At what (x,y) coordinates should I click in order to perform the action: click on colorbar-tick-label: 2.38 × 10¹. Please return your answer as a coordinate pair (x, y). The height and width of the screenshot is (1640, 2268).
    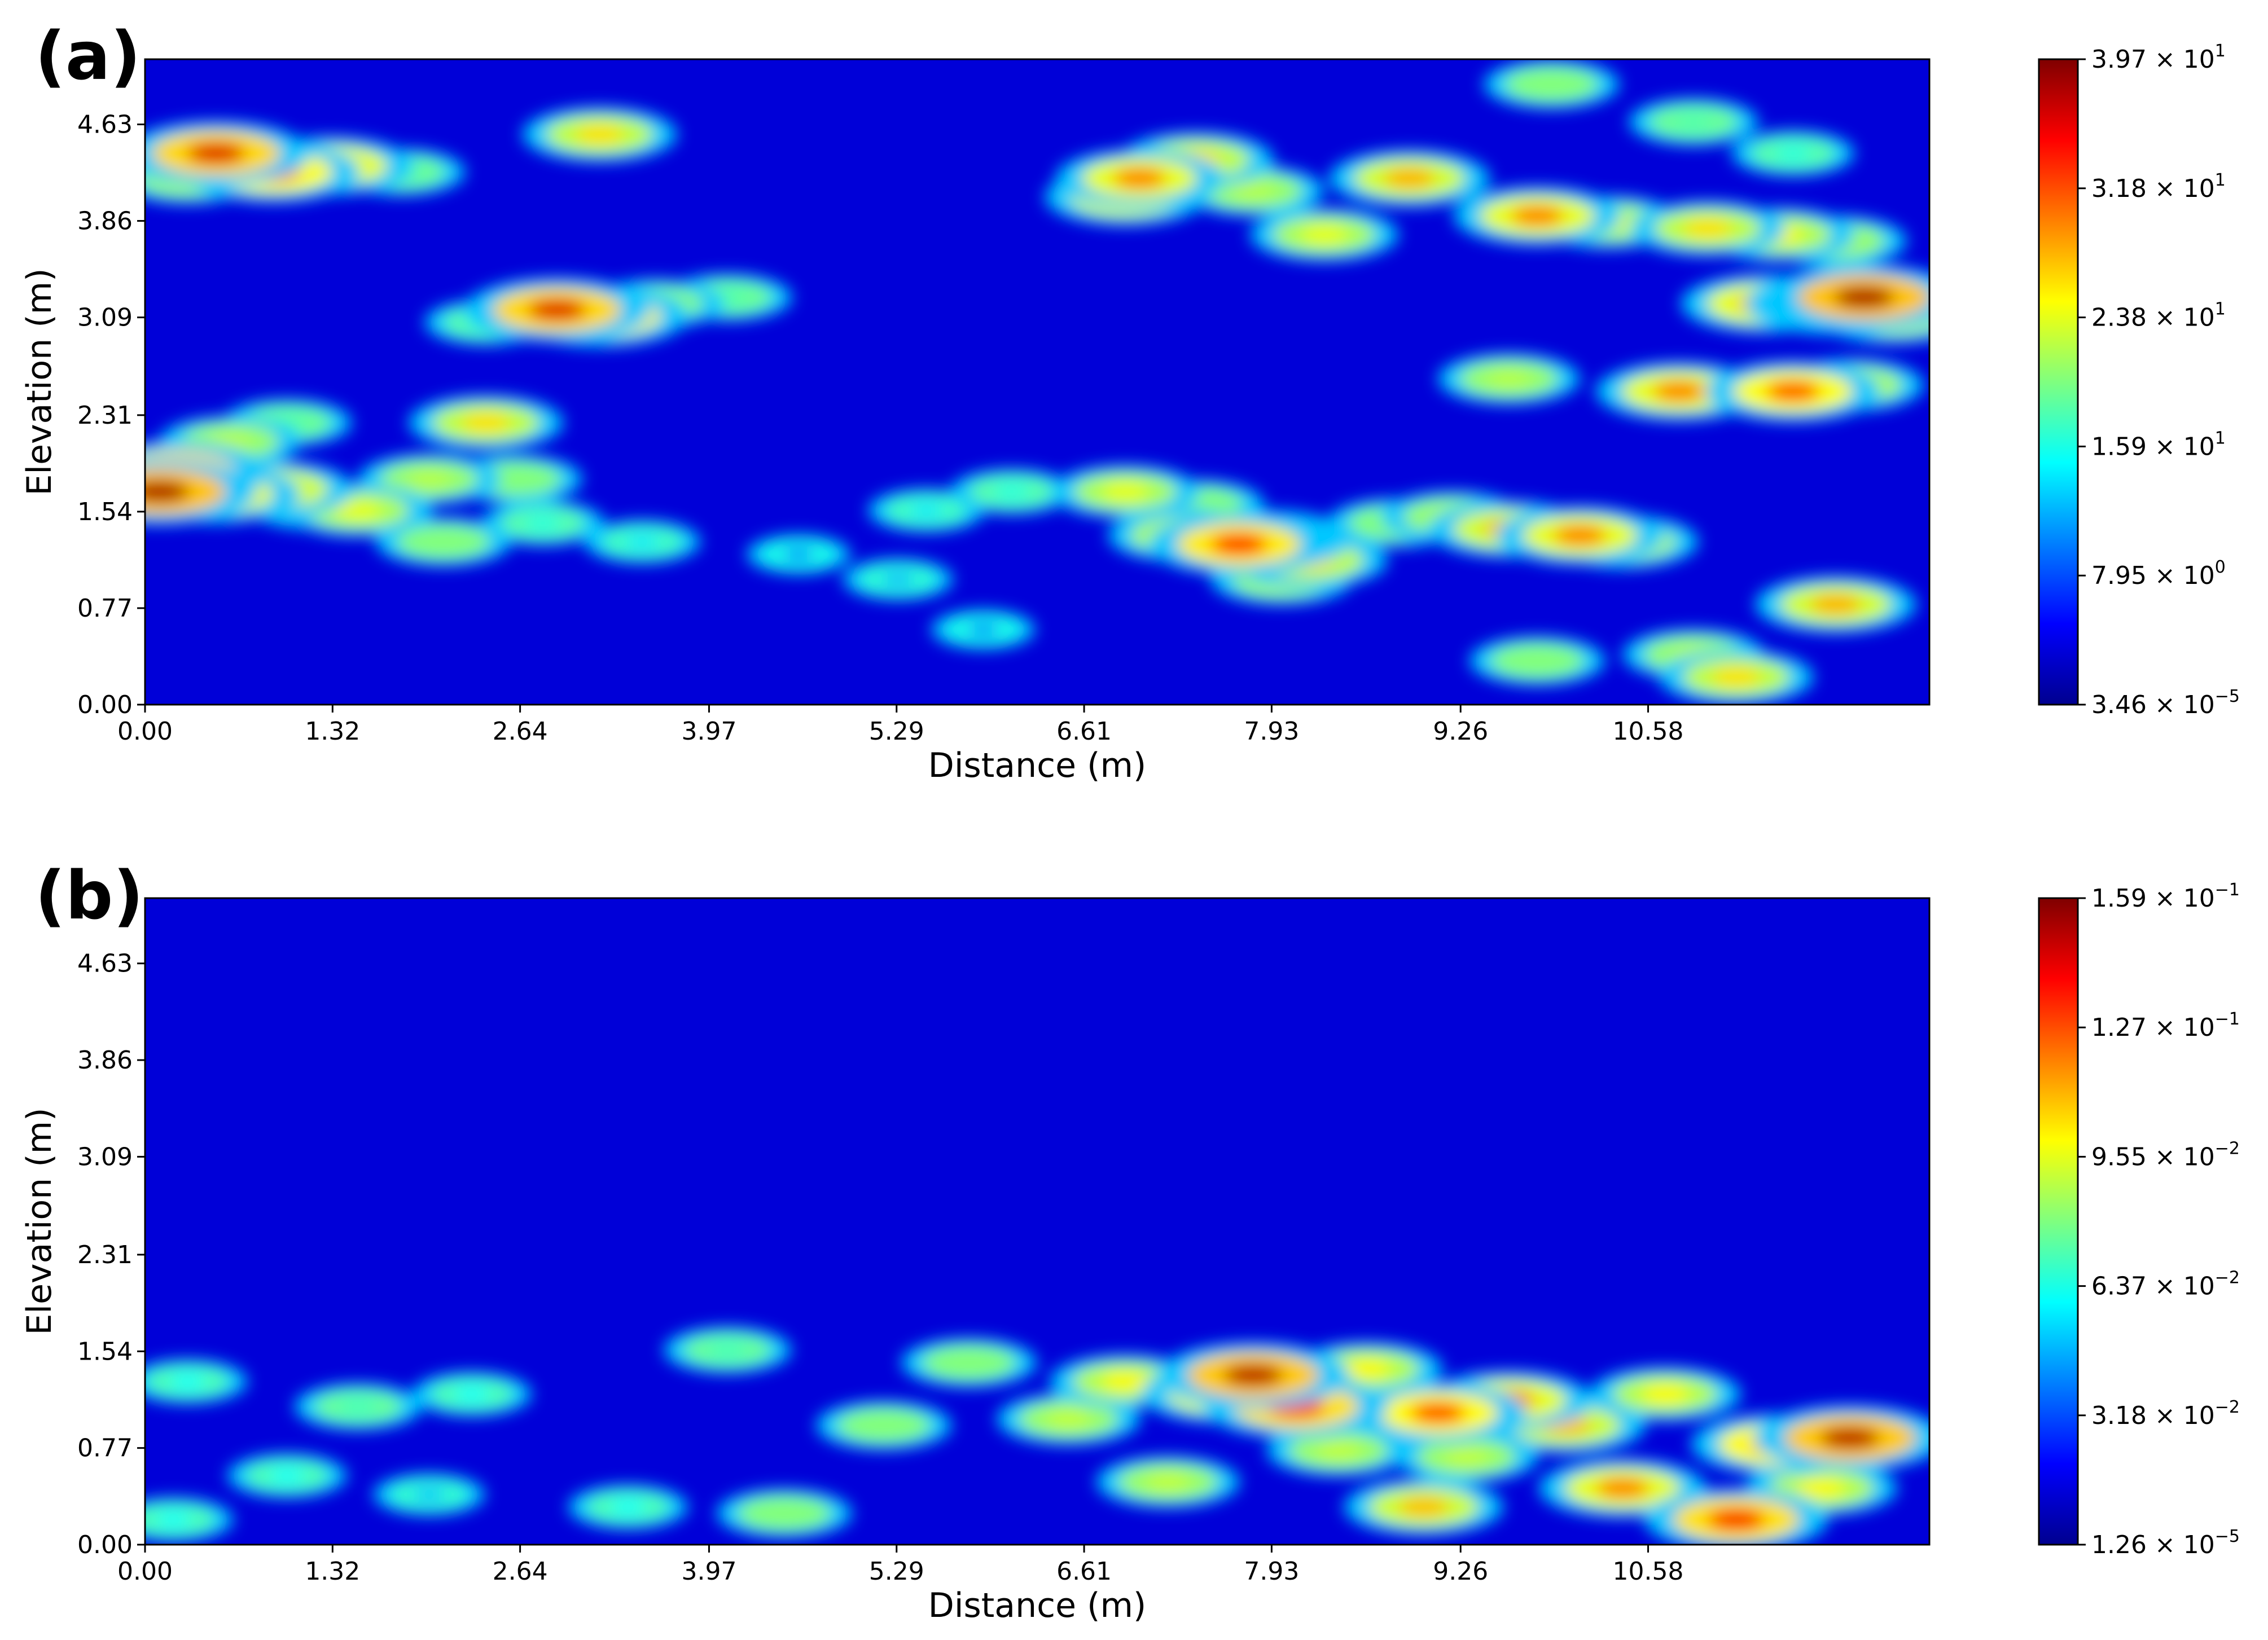
    Looking at the image, I should click on (2158, 316).